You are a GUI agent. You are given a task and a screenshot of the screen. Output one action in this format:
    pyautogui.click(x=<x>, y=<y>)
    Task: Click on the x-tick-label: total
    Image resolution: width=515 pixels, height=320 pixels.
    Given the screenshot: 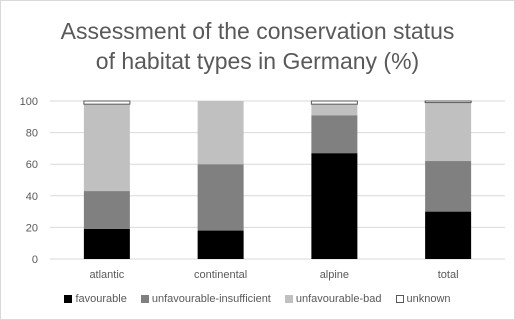 What is the action you would take?
    pyautogui.click(x=448, y=275)
    